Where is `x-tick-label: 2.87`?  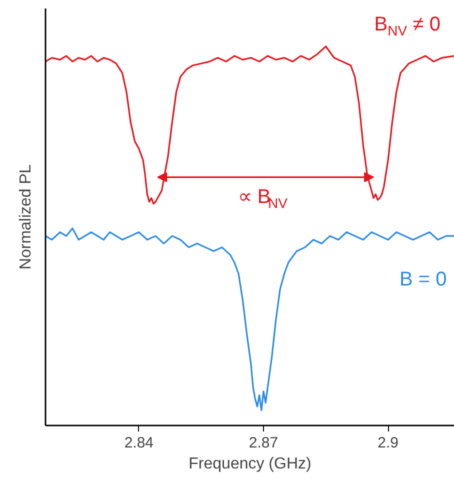
x-tick-label: 2.87 is located at coordinates (263, 443).